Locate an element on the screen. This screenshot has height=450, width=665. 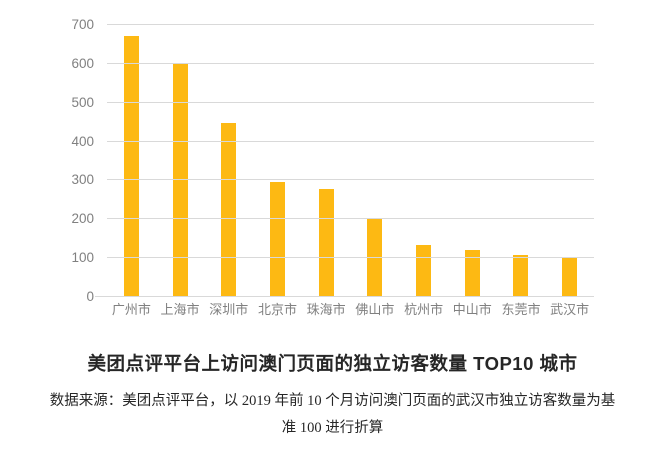
ytick-label-600: 600 is located at coordinates (82, 63).